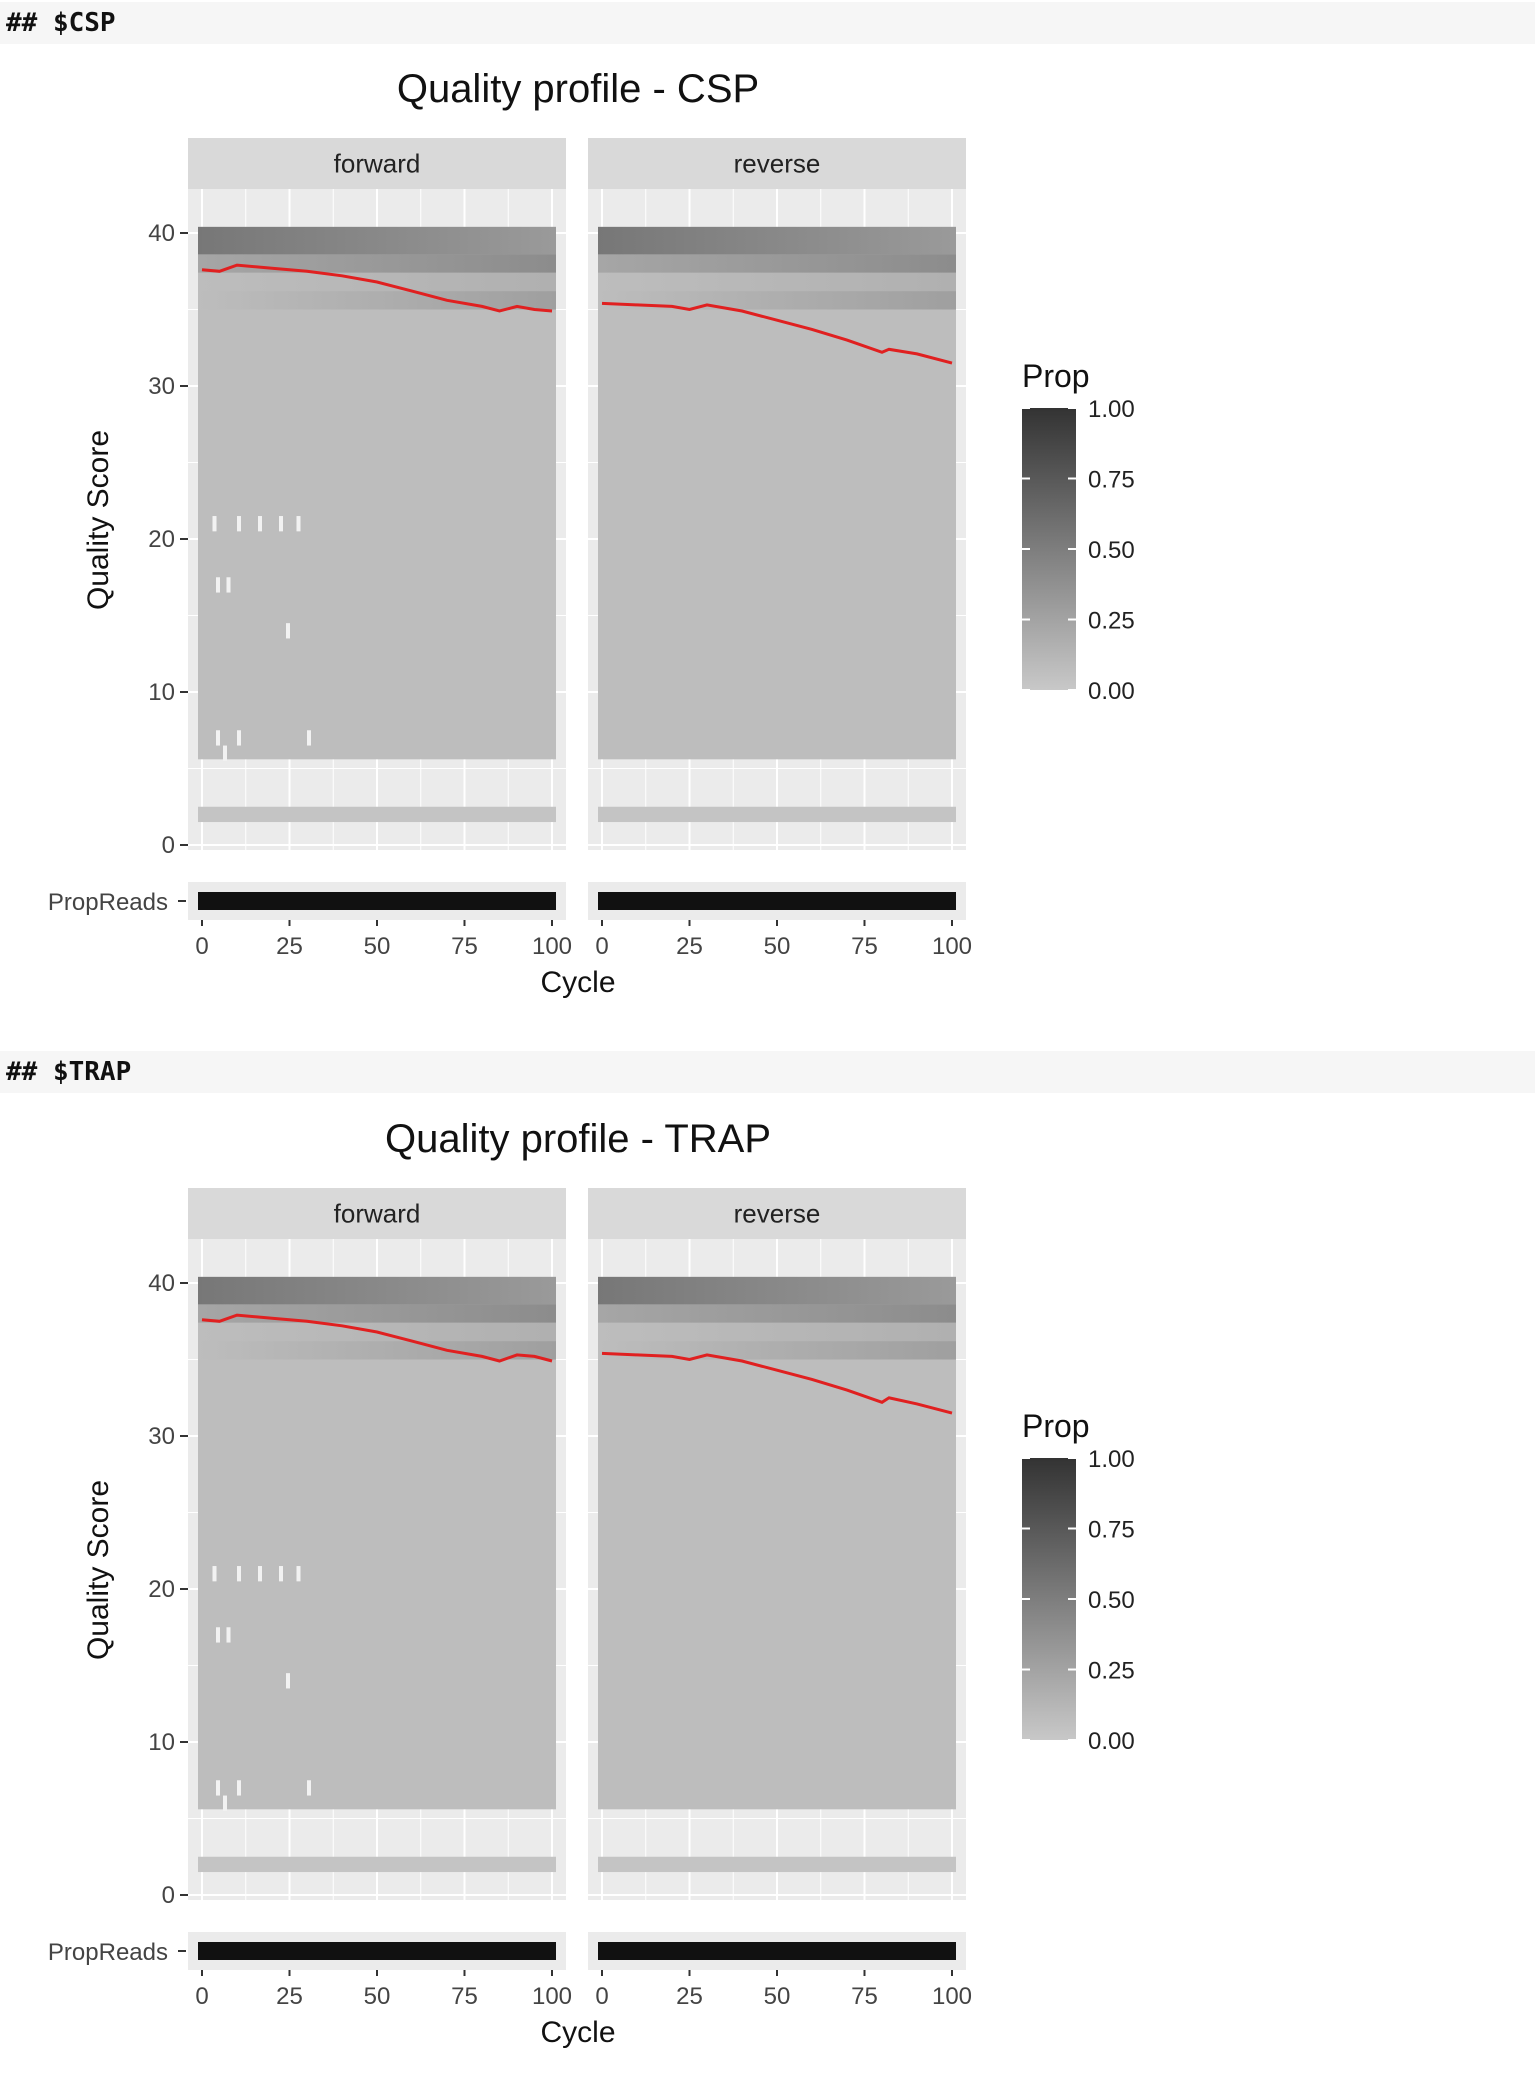 The image size is (1535, 2100). What do you see at coordinates (578, 89) in the screenshot?
I see `chart-title: Quality profile - CSP` at bounding box center [578, 89].